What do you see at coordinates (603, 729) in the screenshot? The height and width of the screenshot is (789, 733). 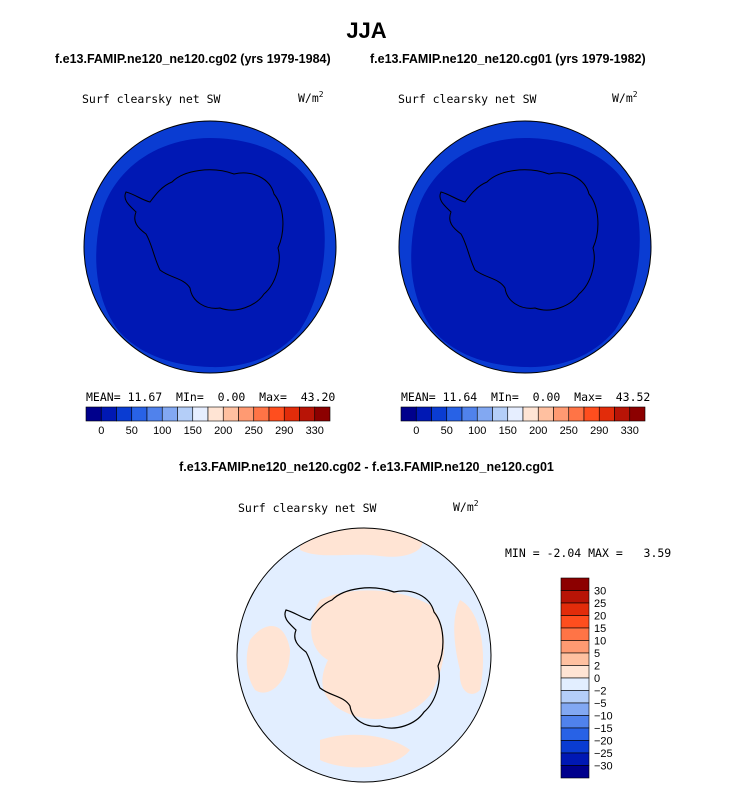 I see `diff-colorbar-tick-label: −15` at bounding box center [603, 729].